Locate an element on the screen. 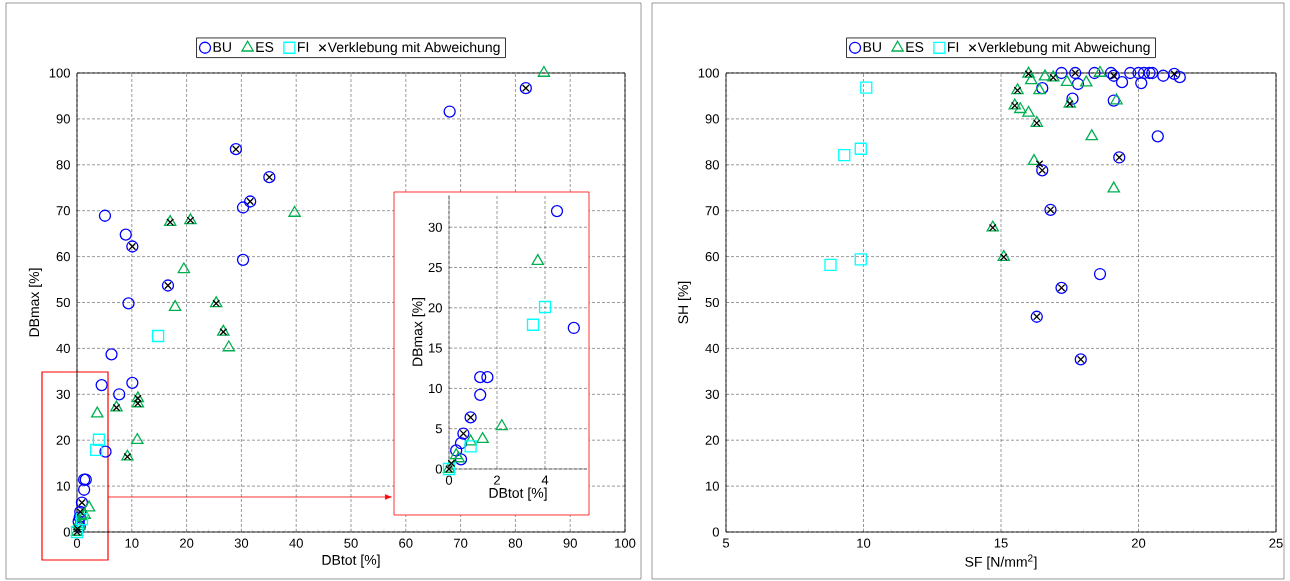 This screenshot has width=1290, height=581. x-tick-label: 4 is located at coordinates (545, 480).